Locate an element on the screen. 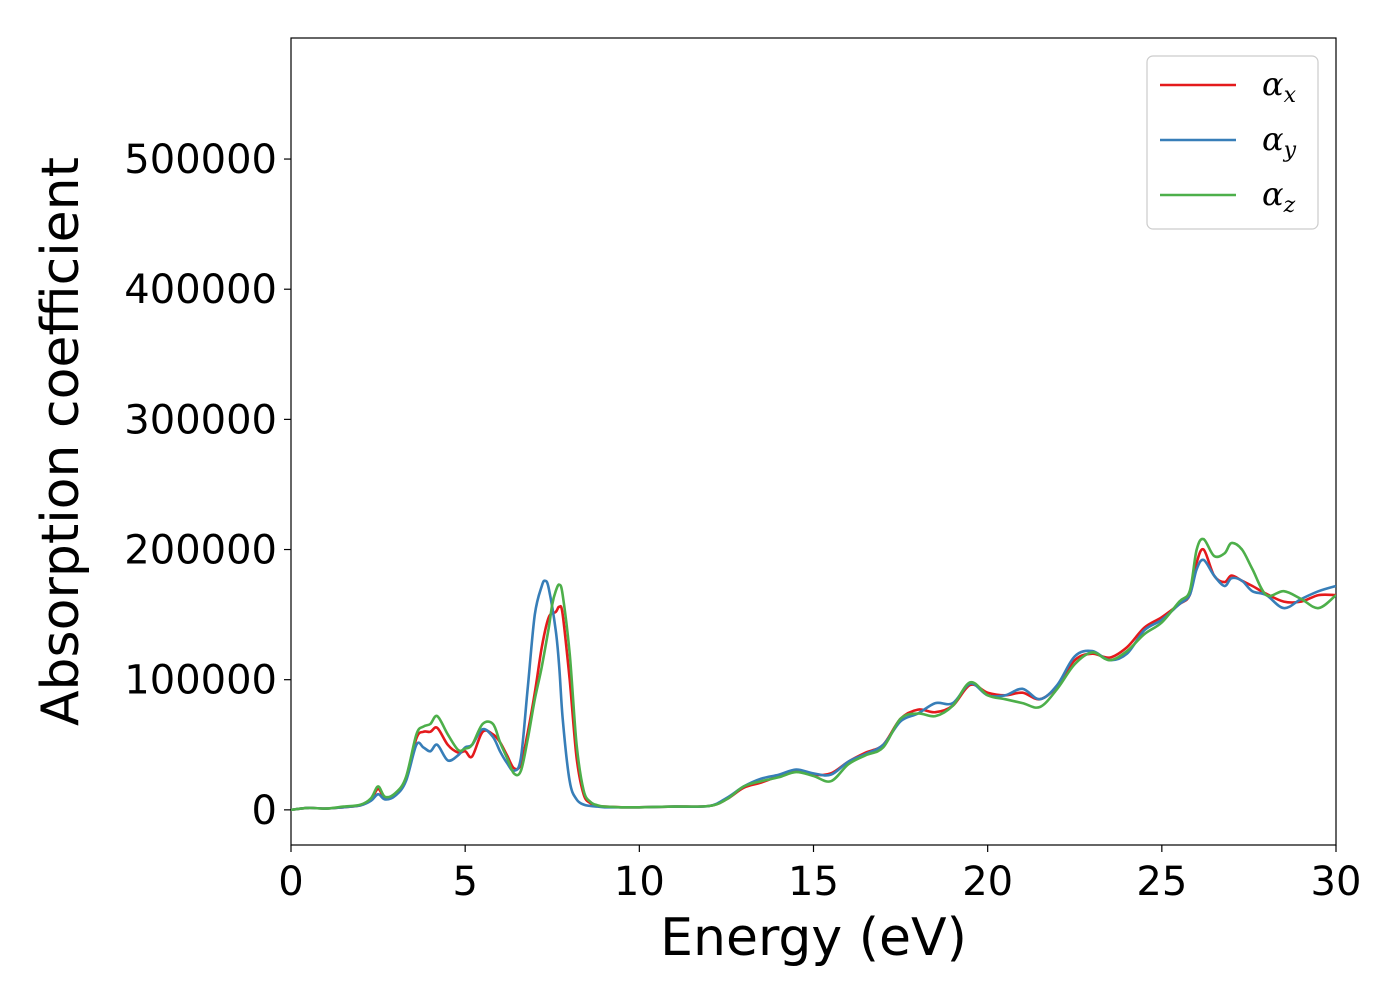  y-tick-label: 200000 is located at coordinates (200, 551).